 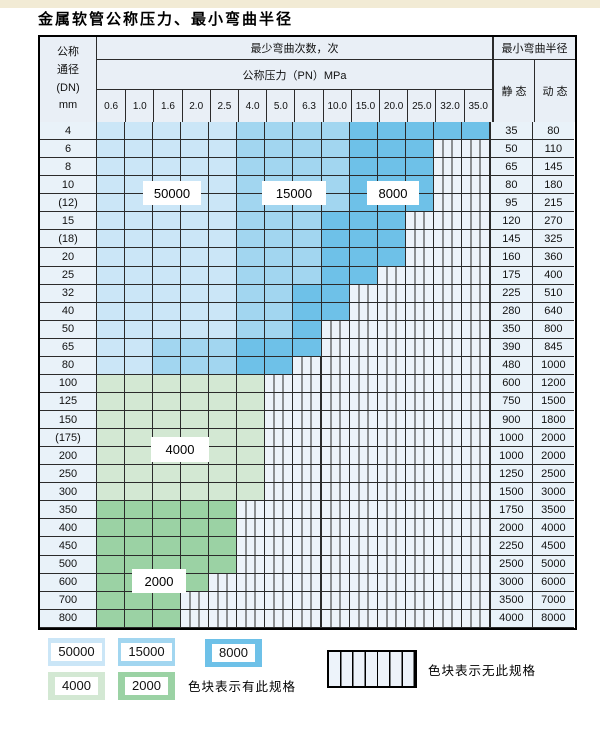 I want to click on dynamic-radius-value: 1800, so click(x=553, y=420).